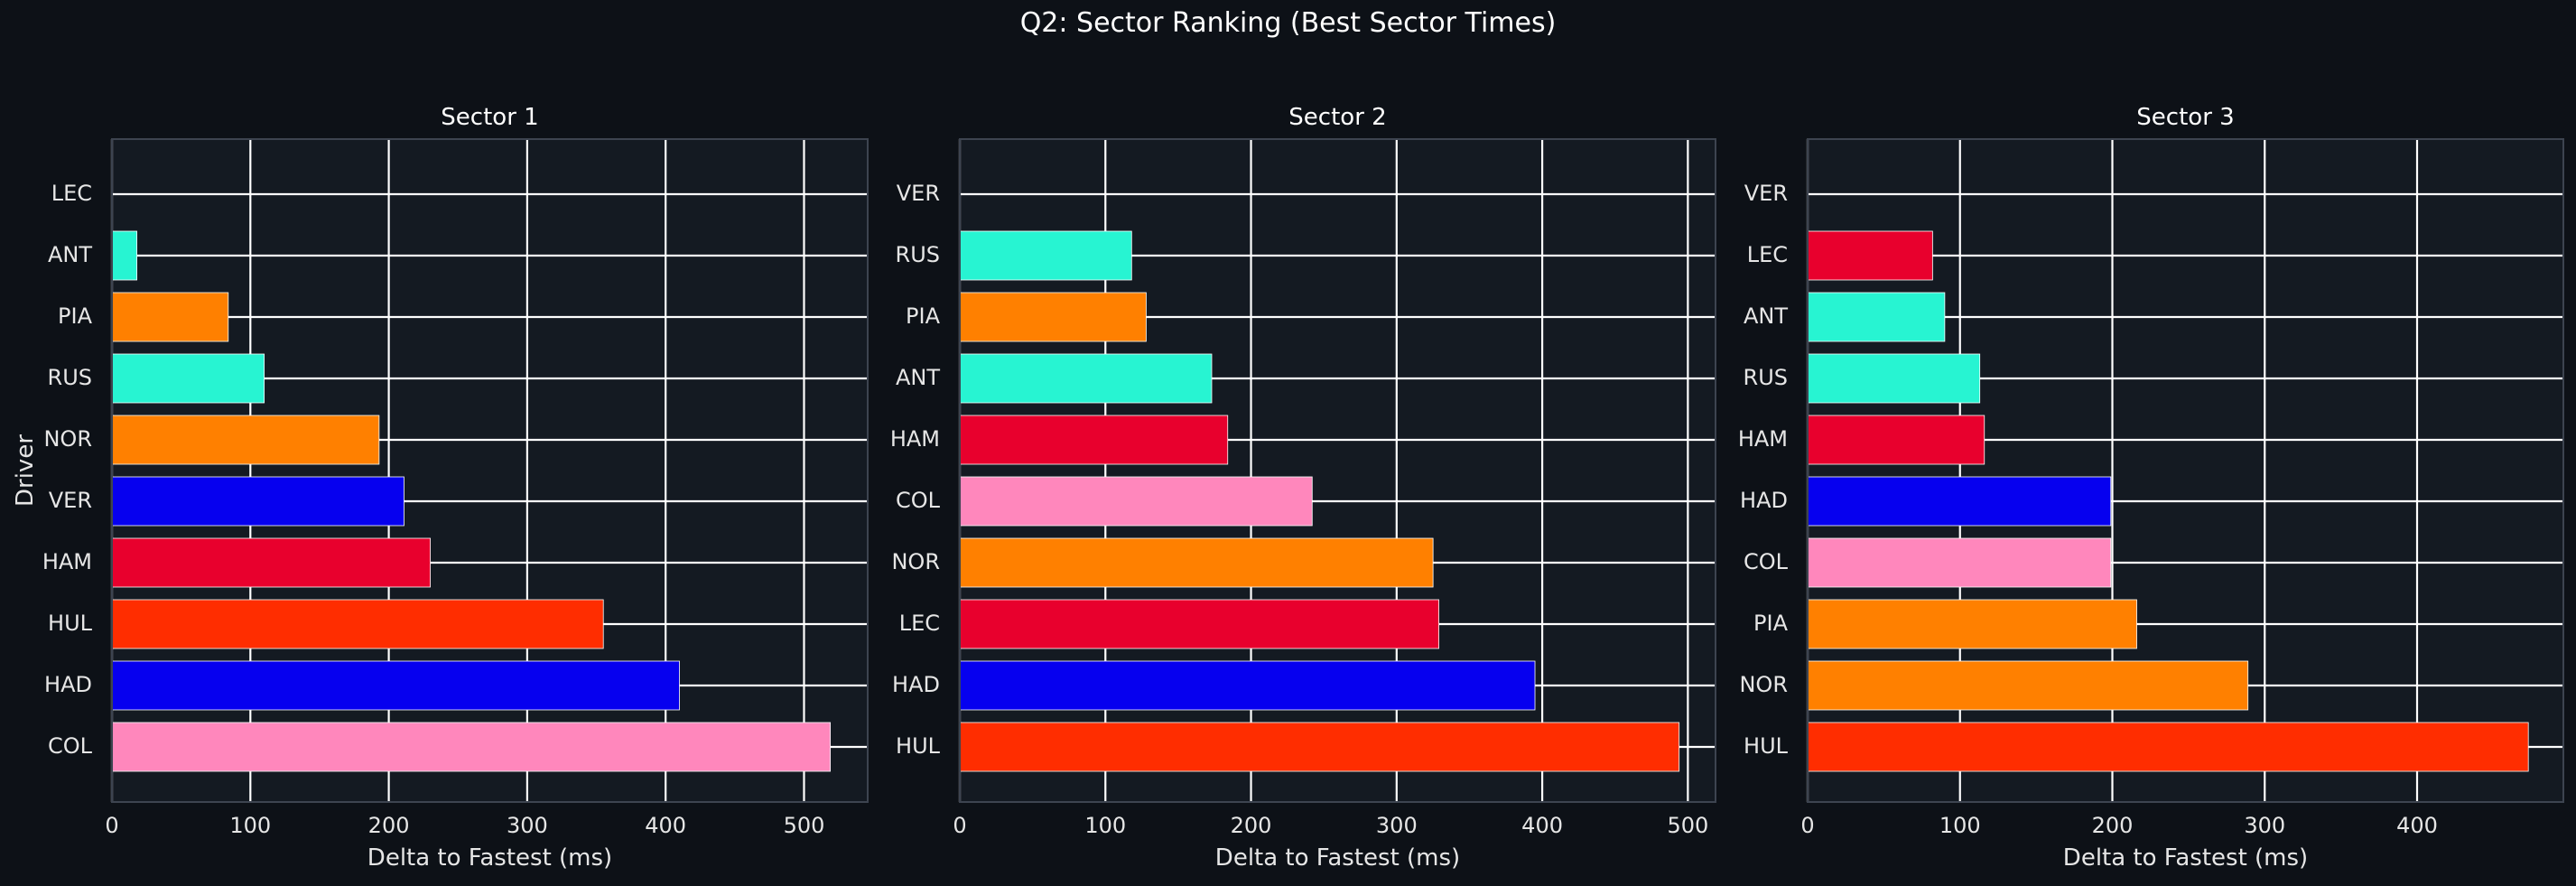 Image resolution: width=2576 pixels, height=886 pixels. What do you see at coordinates (258, 502) in the screenshot?
I see `bar-VER` at bounding box center [258, 502].